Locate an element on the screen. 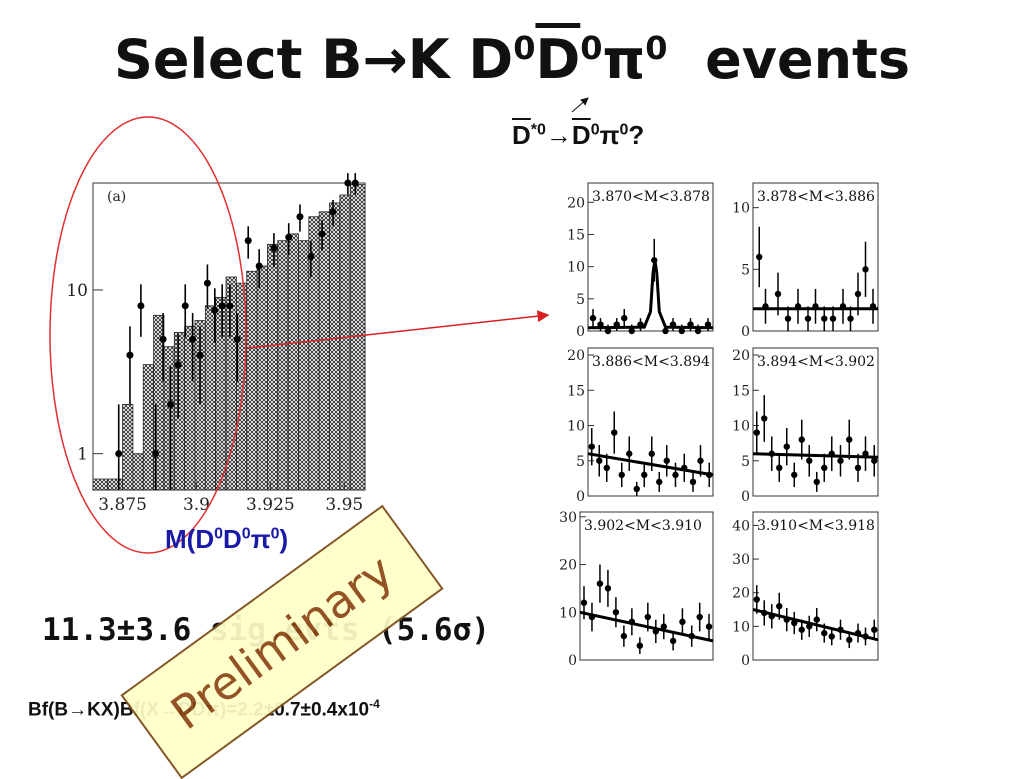 This screenshot has width=1024, height=779. annotation-arrow is located at coordinates (580, 105).